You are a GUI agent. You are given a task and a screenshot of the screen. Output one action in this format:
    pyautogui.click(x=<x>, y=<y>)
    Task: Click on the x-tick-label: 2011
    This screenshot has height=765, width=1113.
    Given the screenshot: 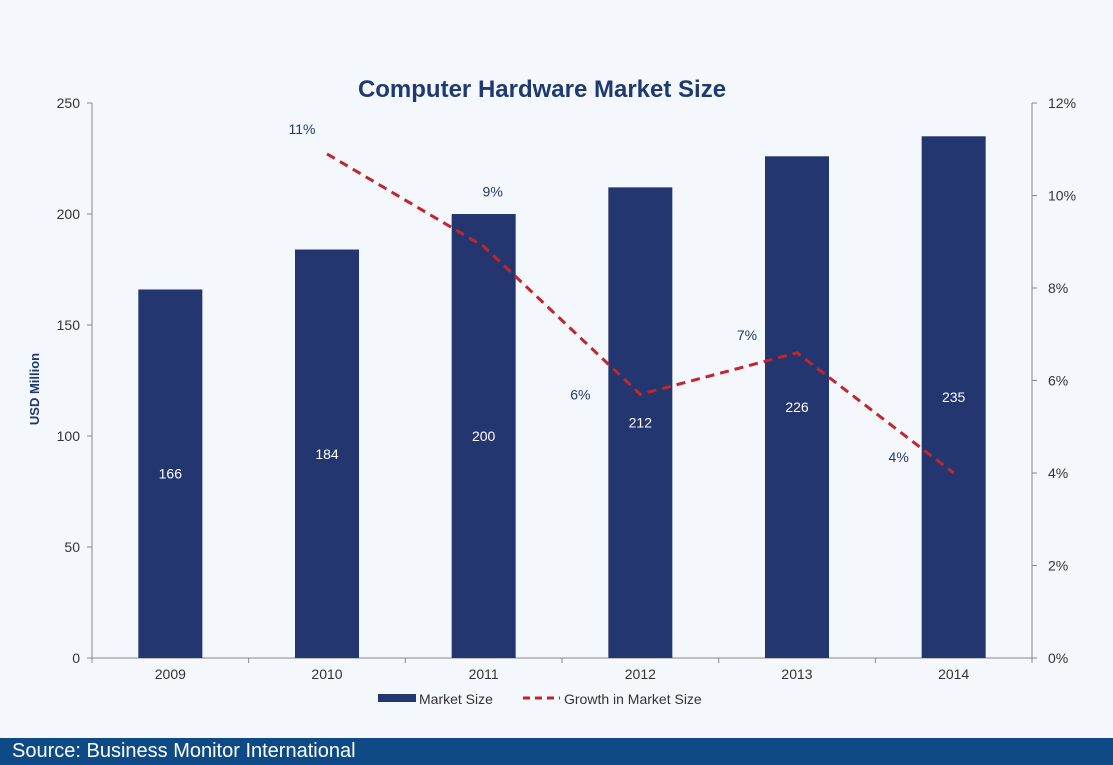 What is the action you would take?
    pyautogui.click(x=484, y=674)
    